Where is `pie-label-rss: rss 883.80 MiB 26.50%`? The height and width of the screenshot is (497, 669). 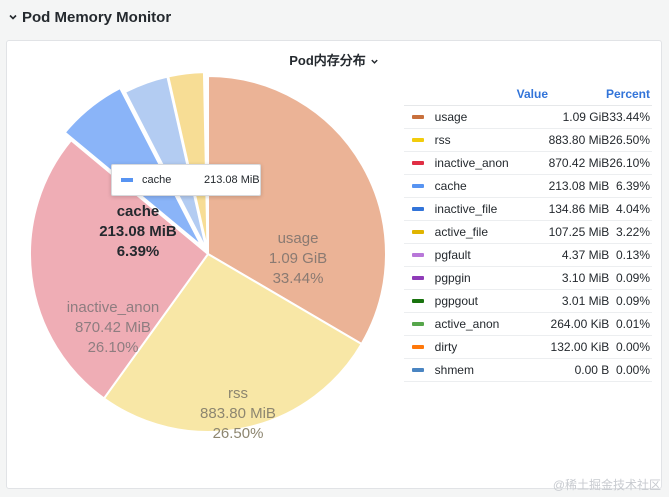 pie-label-rss: rss 883.80 MiB 26.50% is located at coordinates (238, 413).